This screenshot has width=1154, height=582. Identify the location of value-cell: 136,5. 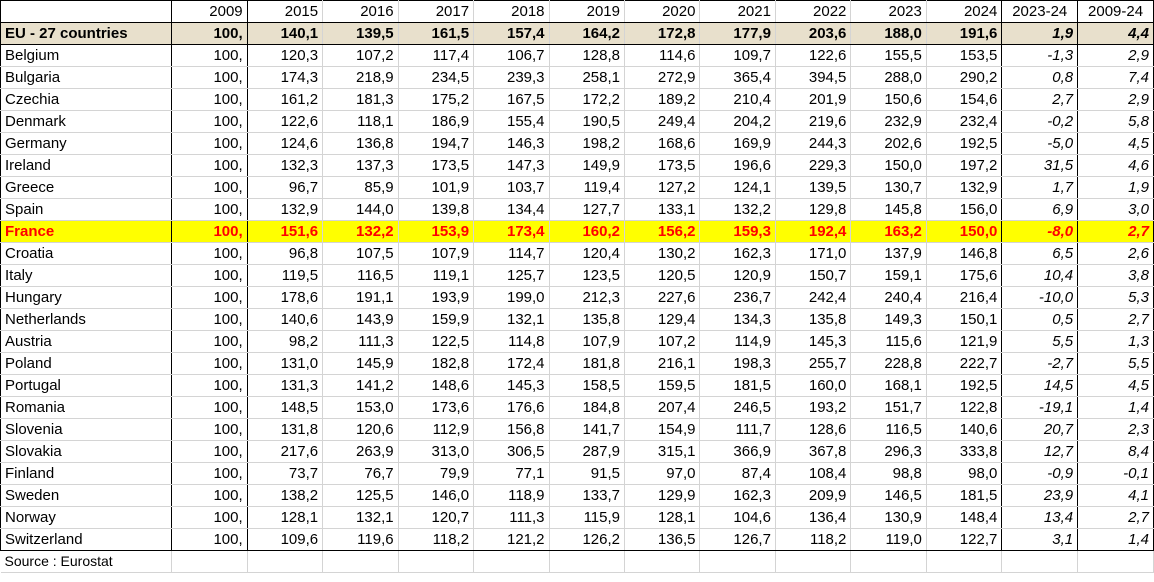
(662, 539).